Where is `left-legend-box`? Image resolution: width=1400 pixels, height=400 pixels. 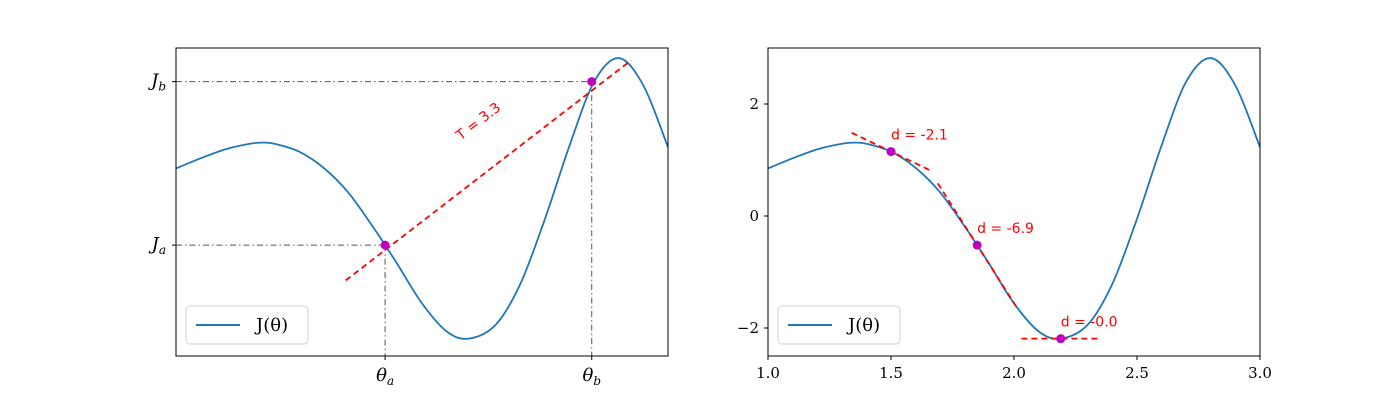
left-legend-box is located at coordinates (247, 325).